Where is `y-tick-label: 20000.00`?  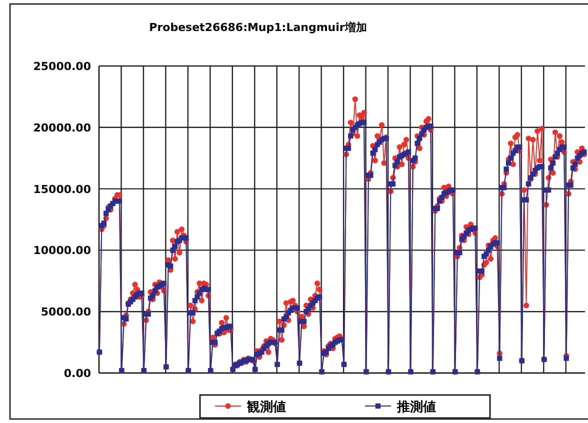
y-tick-label: 20000.00 is located at coordinates (62, 127).